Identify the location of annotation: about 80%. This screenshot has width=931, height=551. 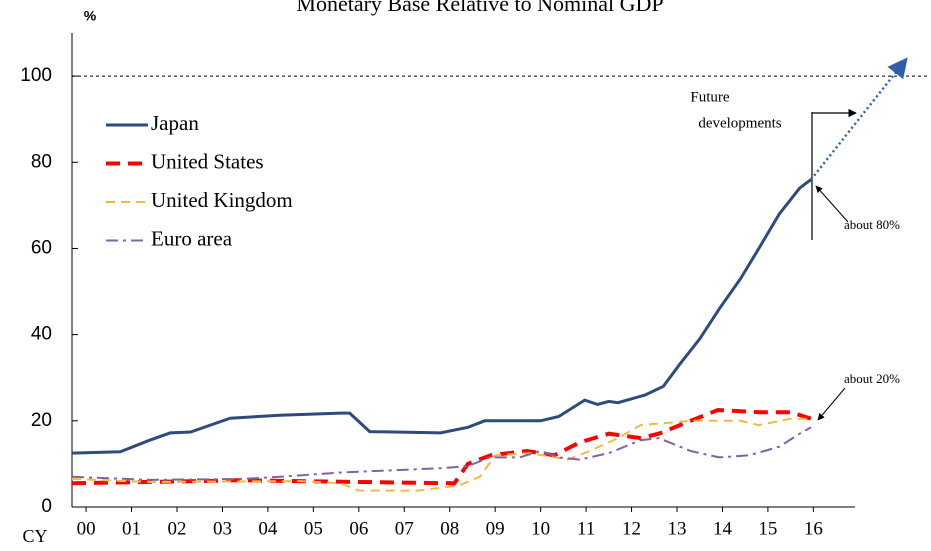
(872, 224).